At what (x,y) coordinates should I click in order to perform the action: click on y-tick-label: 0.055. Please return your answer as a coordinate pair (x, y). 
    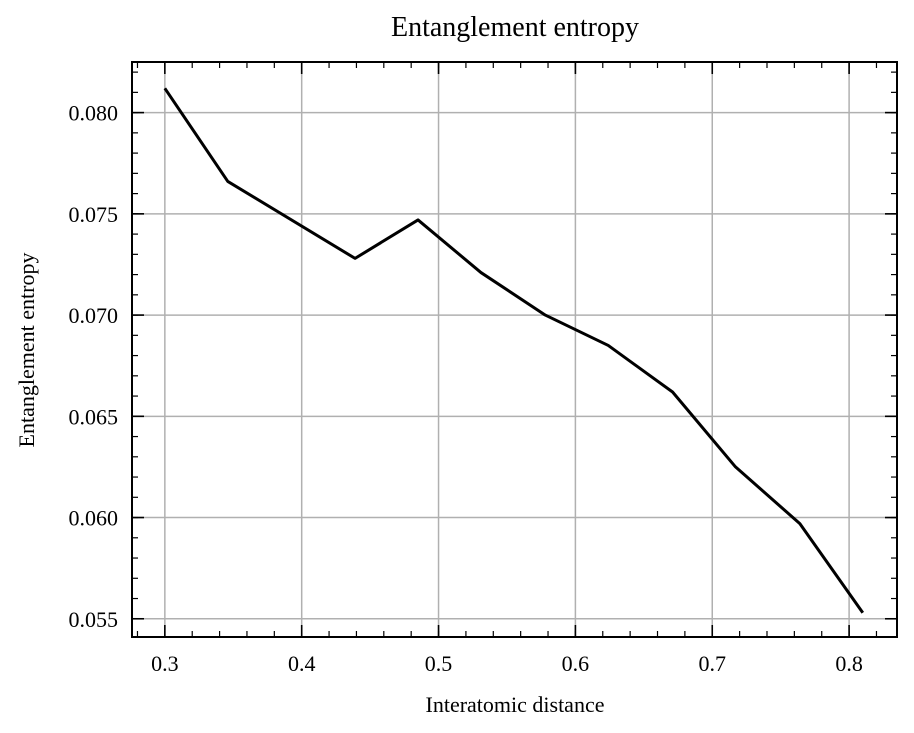
    Looking at the image, I should click on (94, 619).